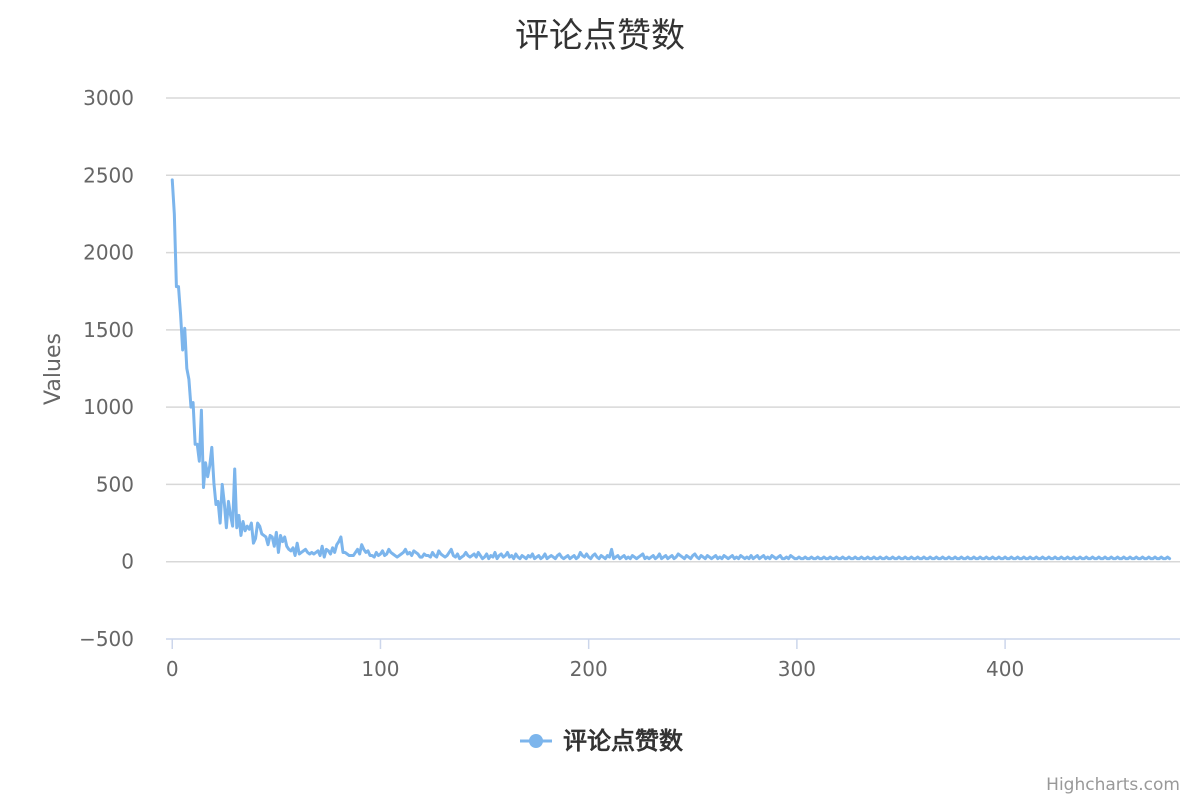 The height and width of the screenshot is (804, 1200). I want to click on legend: 评论点赞数, so click(602, 741).